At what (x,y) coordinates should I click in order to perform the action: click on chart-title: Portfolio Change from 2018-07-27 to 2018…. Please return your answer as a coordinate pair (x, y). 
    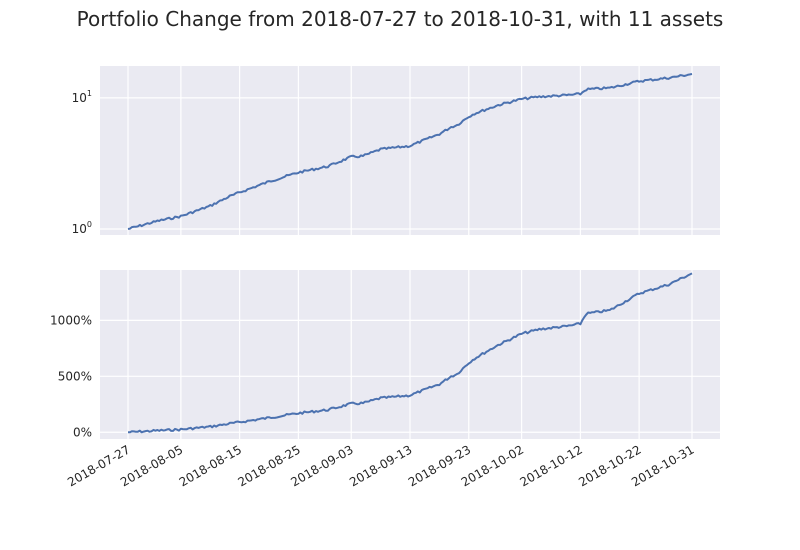
    Looking at the image, I should click on (400, 19).